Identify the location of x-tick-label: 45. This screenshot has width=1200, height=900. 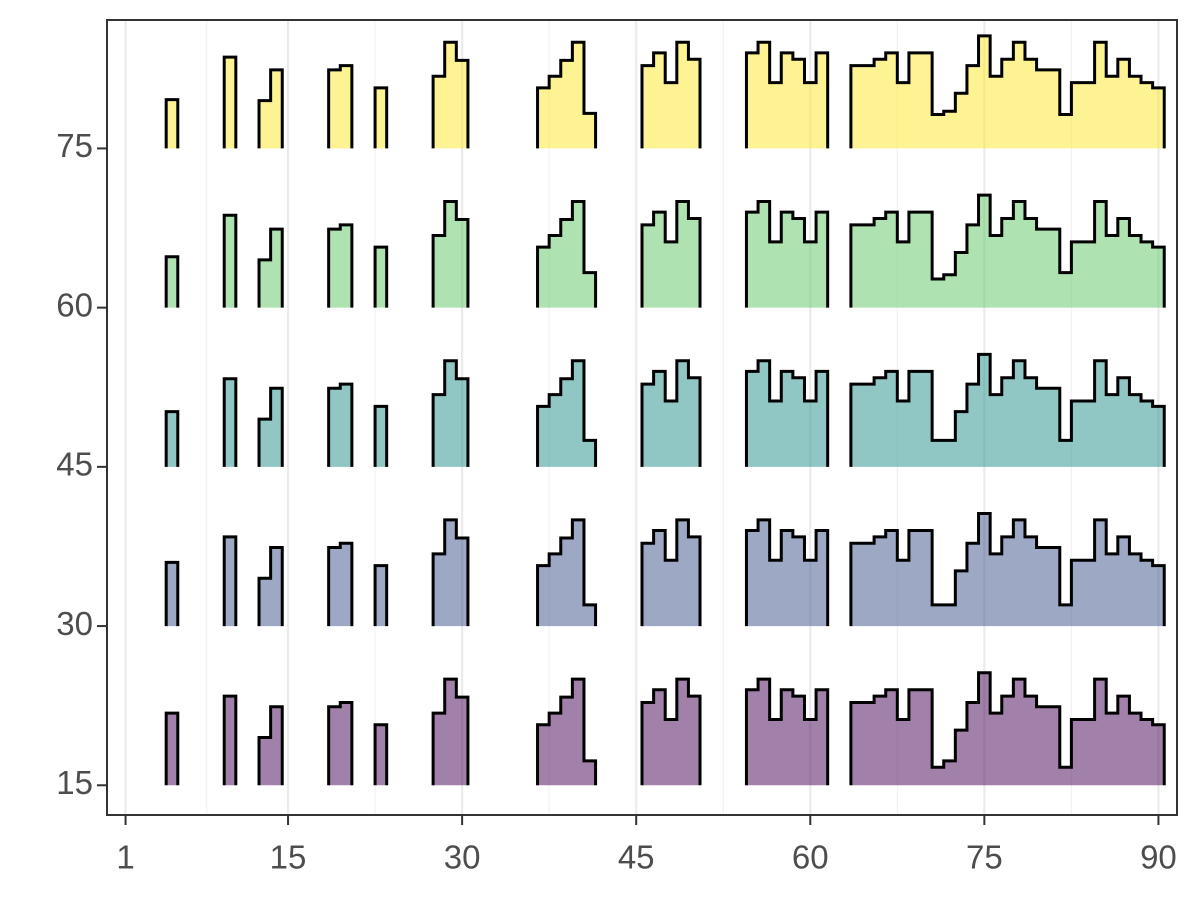
(636, 857).